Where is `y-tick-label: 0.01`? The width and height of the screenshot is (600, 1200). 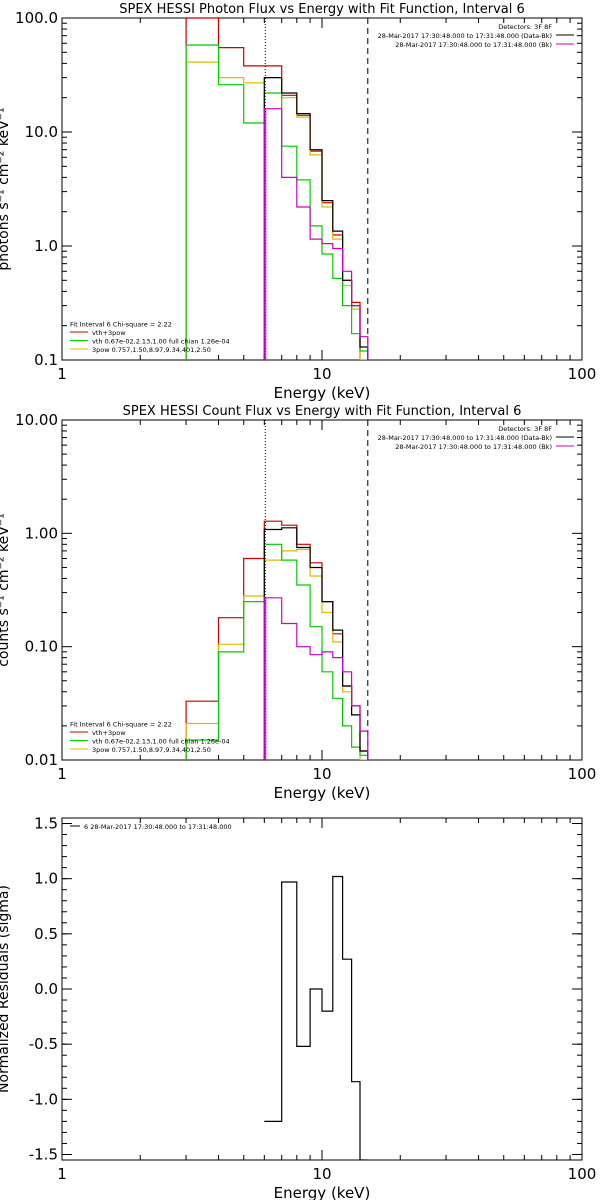
y-tick-label: 0.01 is located at coordinates (41, 760).